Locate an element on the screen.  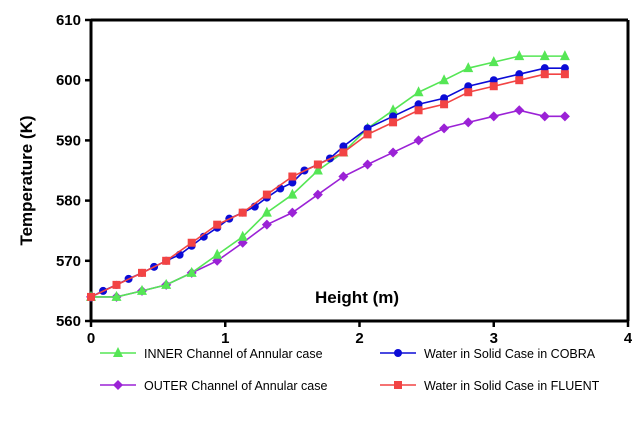
legend-label: OUTER Channel of Annular case is located at coordinates (235, 386).